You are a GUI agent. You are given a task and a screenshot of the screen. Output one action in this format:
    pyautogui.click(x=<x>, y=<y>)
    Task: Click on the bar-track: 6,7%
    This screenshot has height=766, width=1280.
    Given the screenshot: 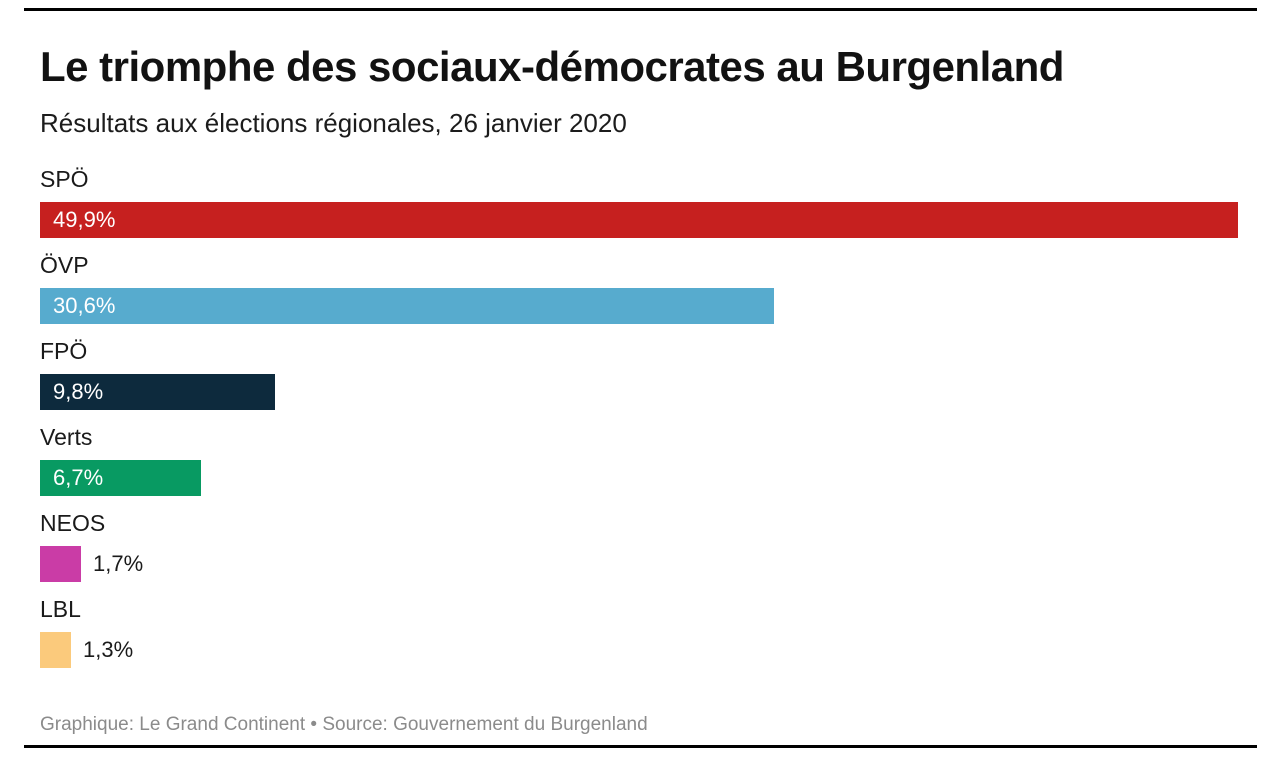 What is the action you would take?
    pyautogui.click(x=642, y=478)
    